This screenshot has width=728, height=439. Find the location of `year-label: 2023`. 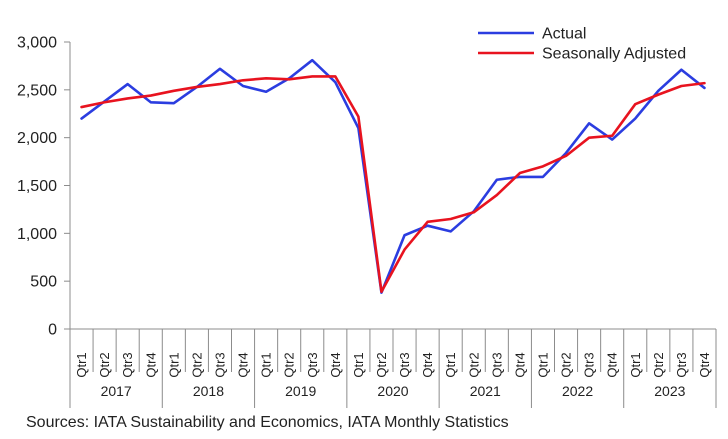

year-label: 2023 is located at coordinates (669, 391).